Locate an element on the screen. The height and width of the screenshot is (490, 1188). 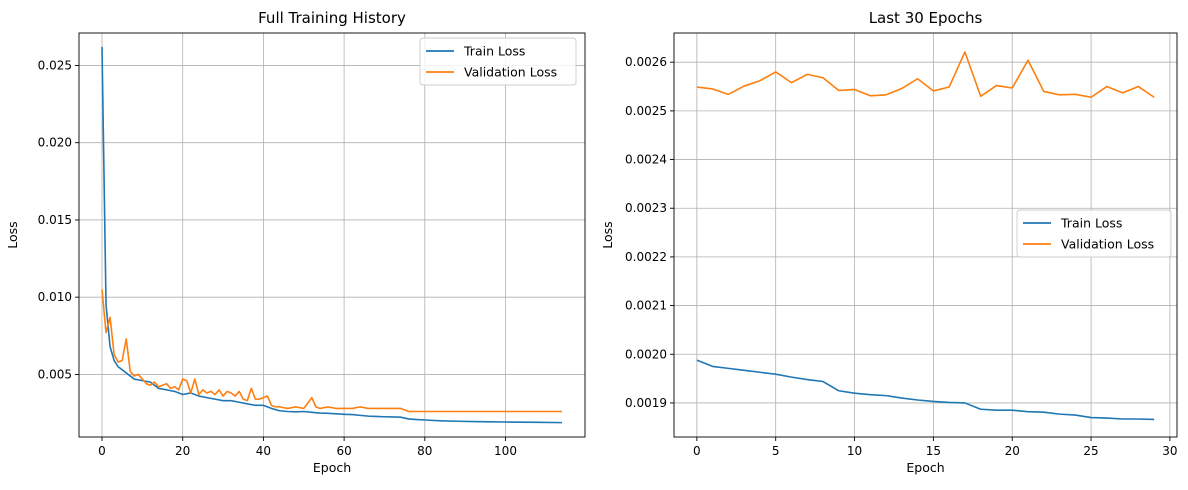
y-tick-label: 0.0020 is located at coordinates (646, 354).